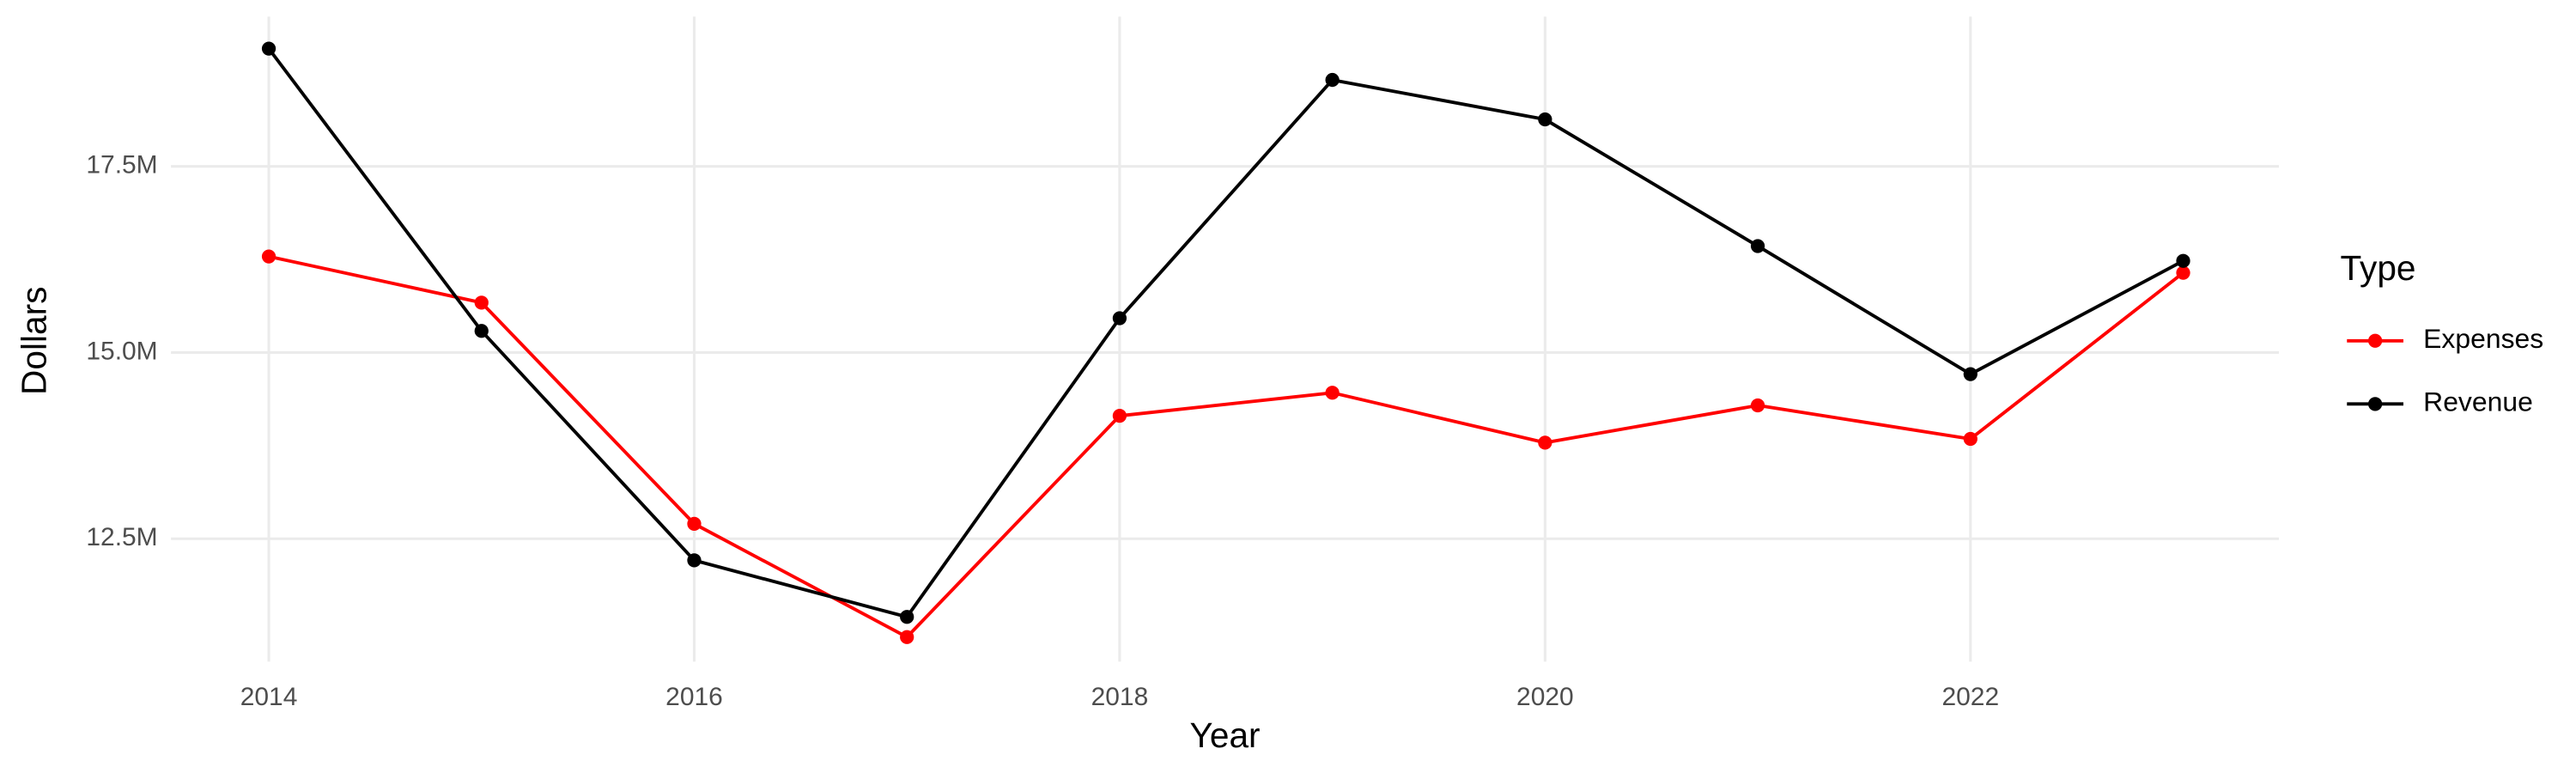 The image size is (2576, 773). I want to click on y-tick-label: 12.5M, so click(122, 537).